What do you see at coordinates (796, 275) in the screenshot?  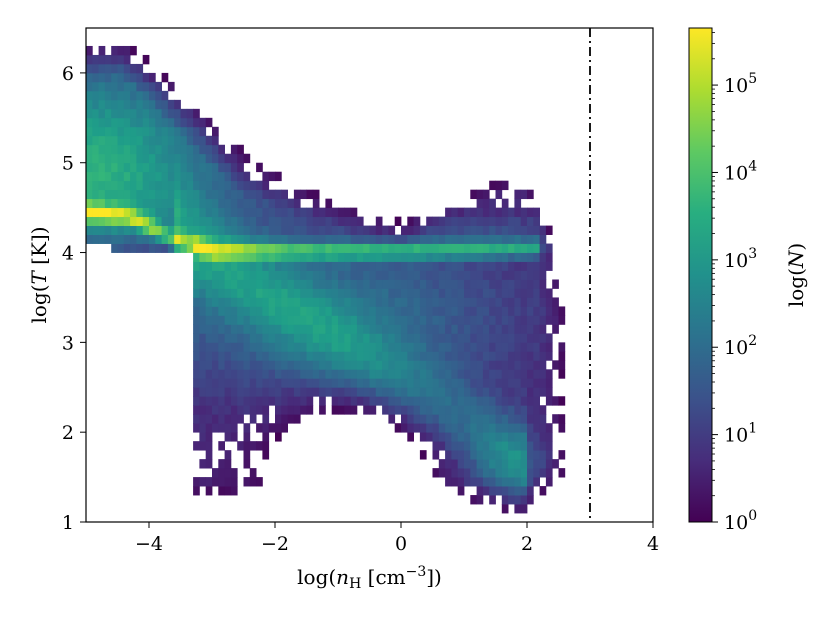 I see `colorbar-label: log(N)` at bounding box center [796, 275].